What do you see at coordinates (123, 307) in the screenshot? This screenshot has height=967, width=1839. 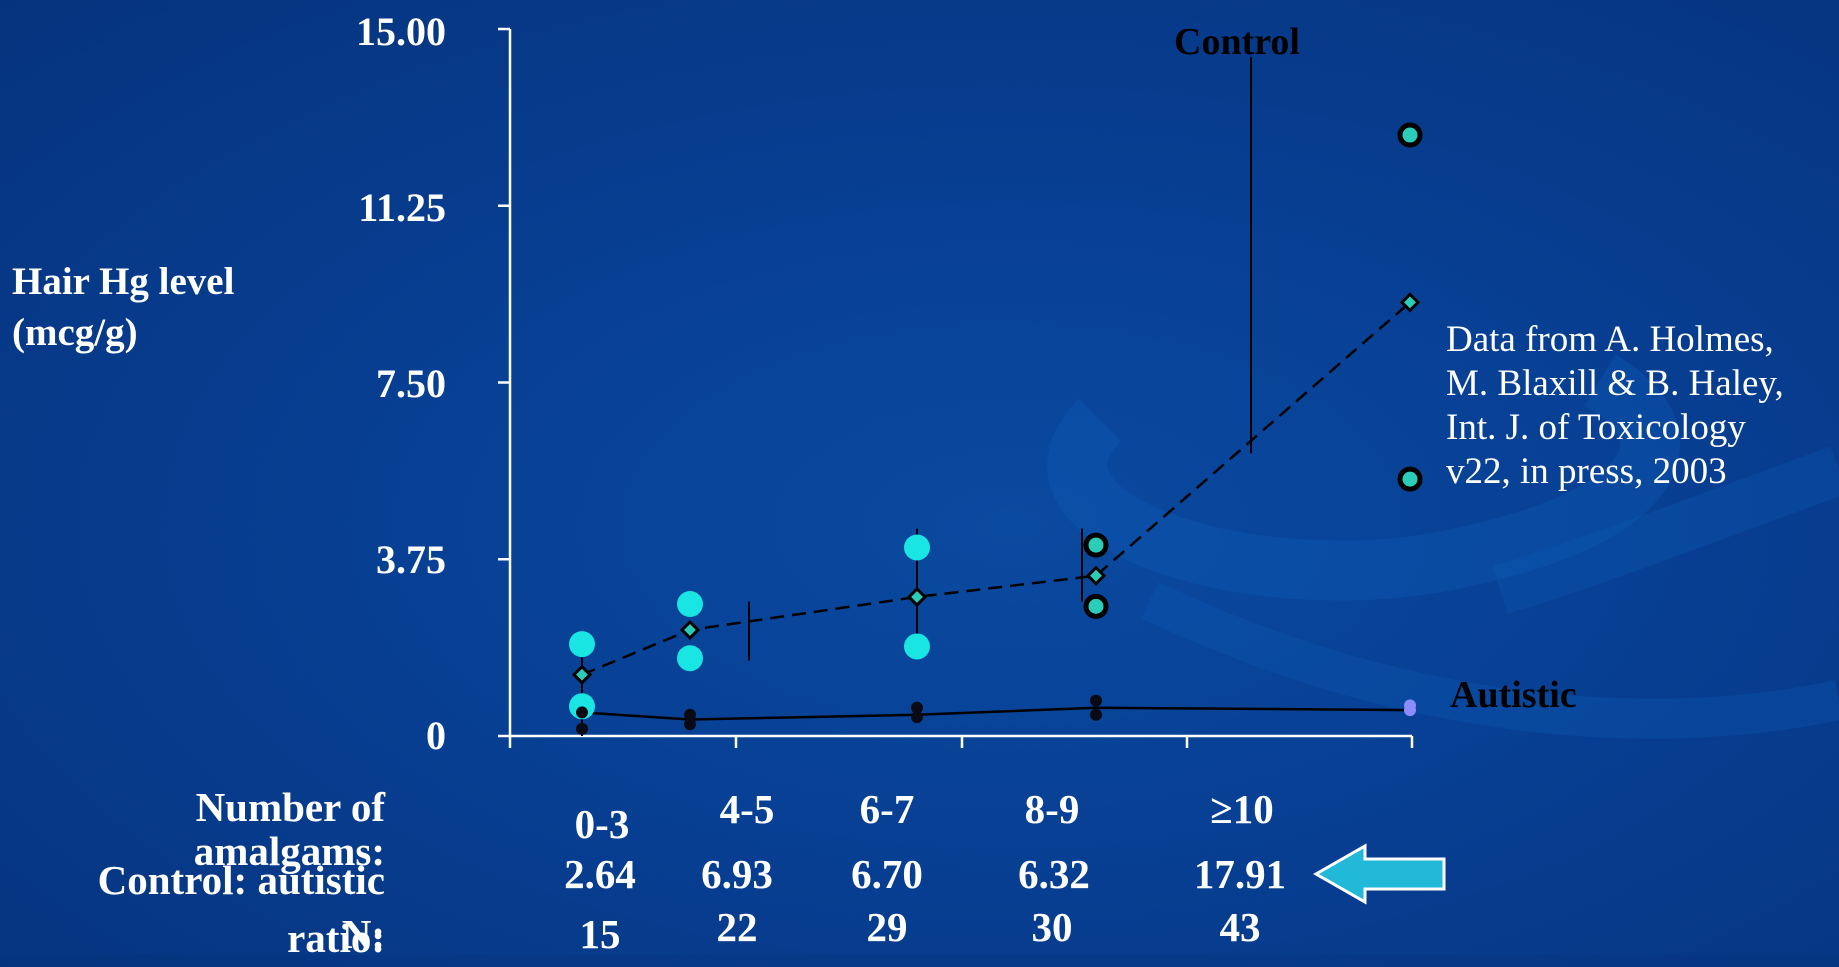 I see `y-axis-label: Hair Hg level (mcg/g)` at bounding box center [123, 307].